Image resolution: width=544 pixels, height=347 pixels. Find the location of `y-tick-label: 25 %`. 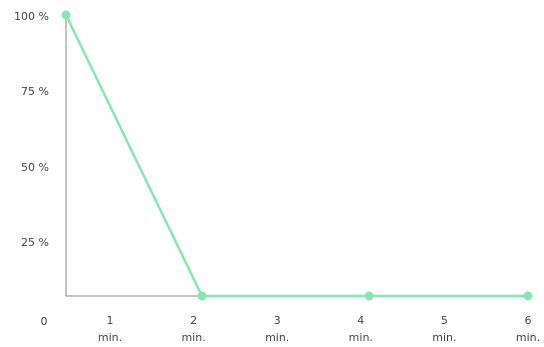

y-tick-label: 25 % is located at coordinates (35, 242).